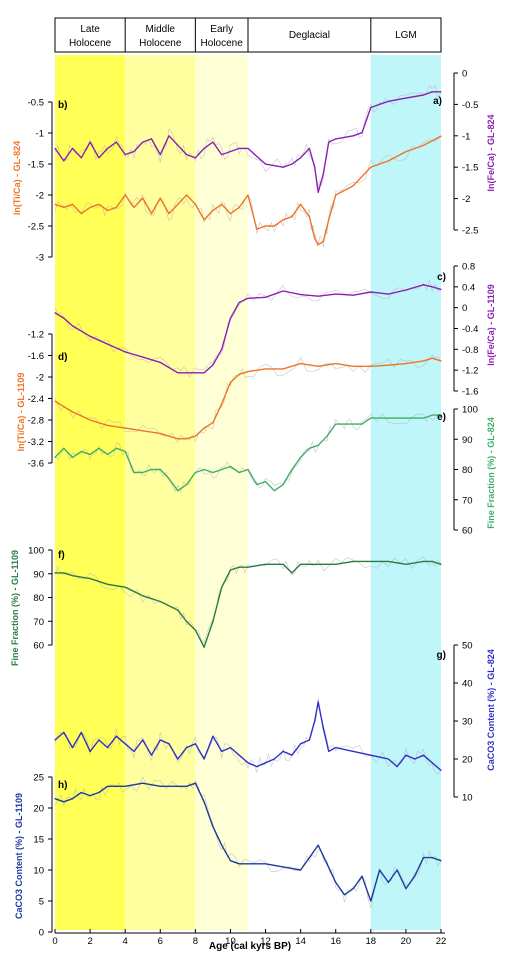  Describe the element at coordinates (275, 471) in the screenshot. I see `panel-e: 100 90 80 70 60 e) Fine Fraction (%) - GL-824` at that location.